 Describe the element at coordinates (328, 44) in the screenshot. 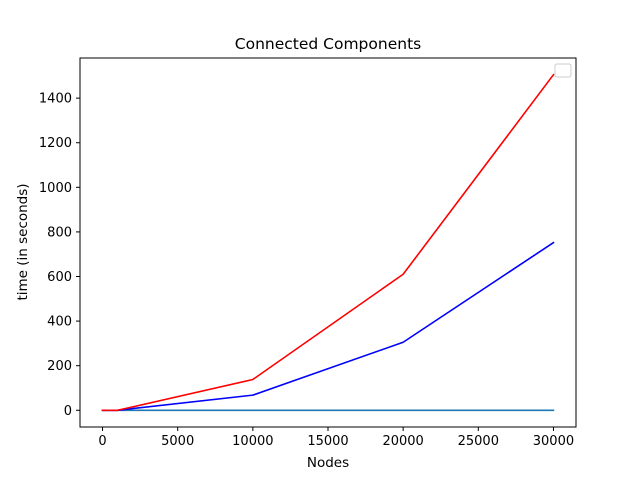

I see `chart-title: Connected Components` at that location.